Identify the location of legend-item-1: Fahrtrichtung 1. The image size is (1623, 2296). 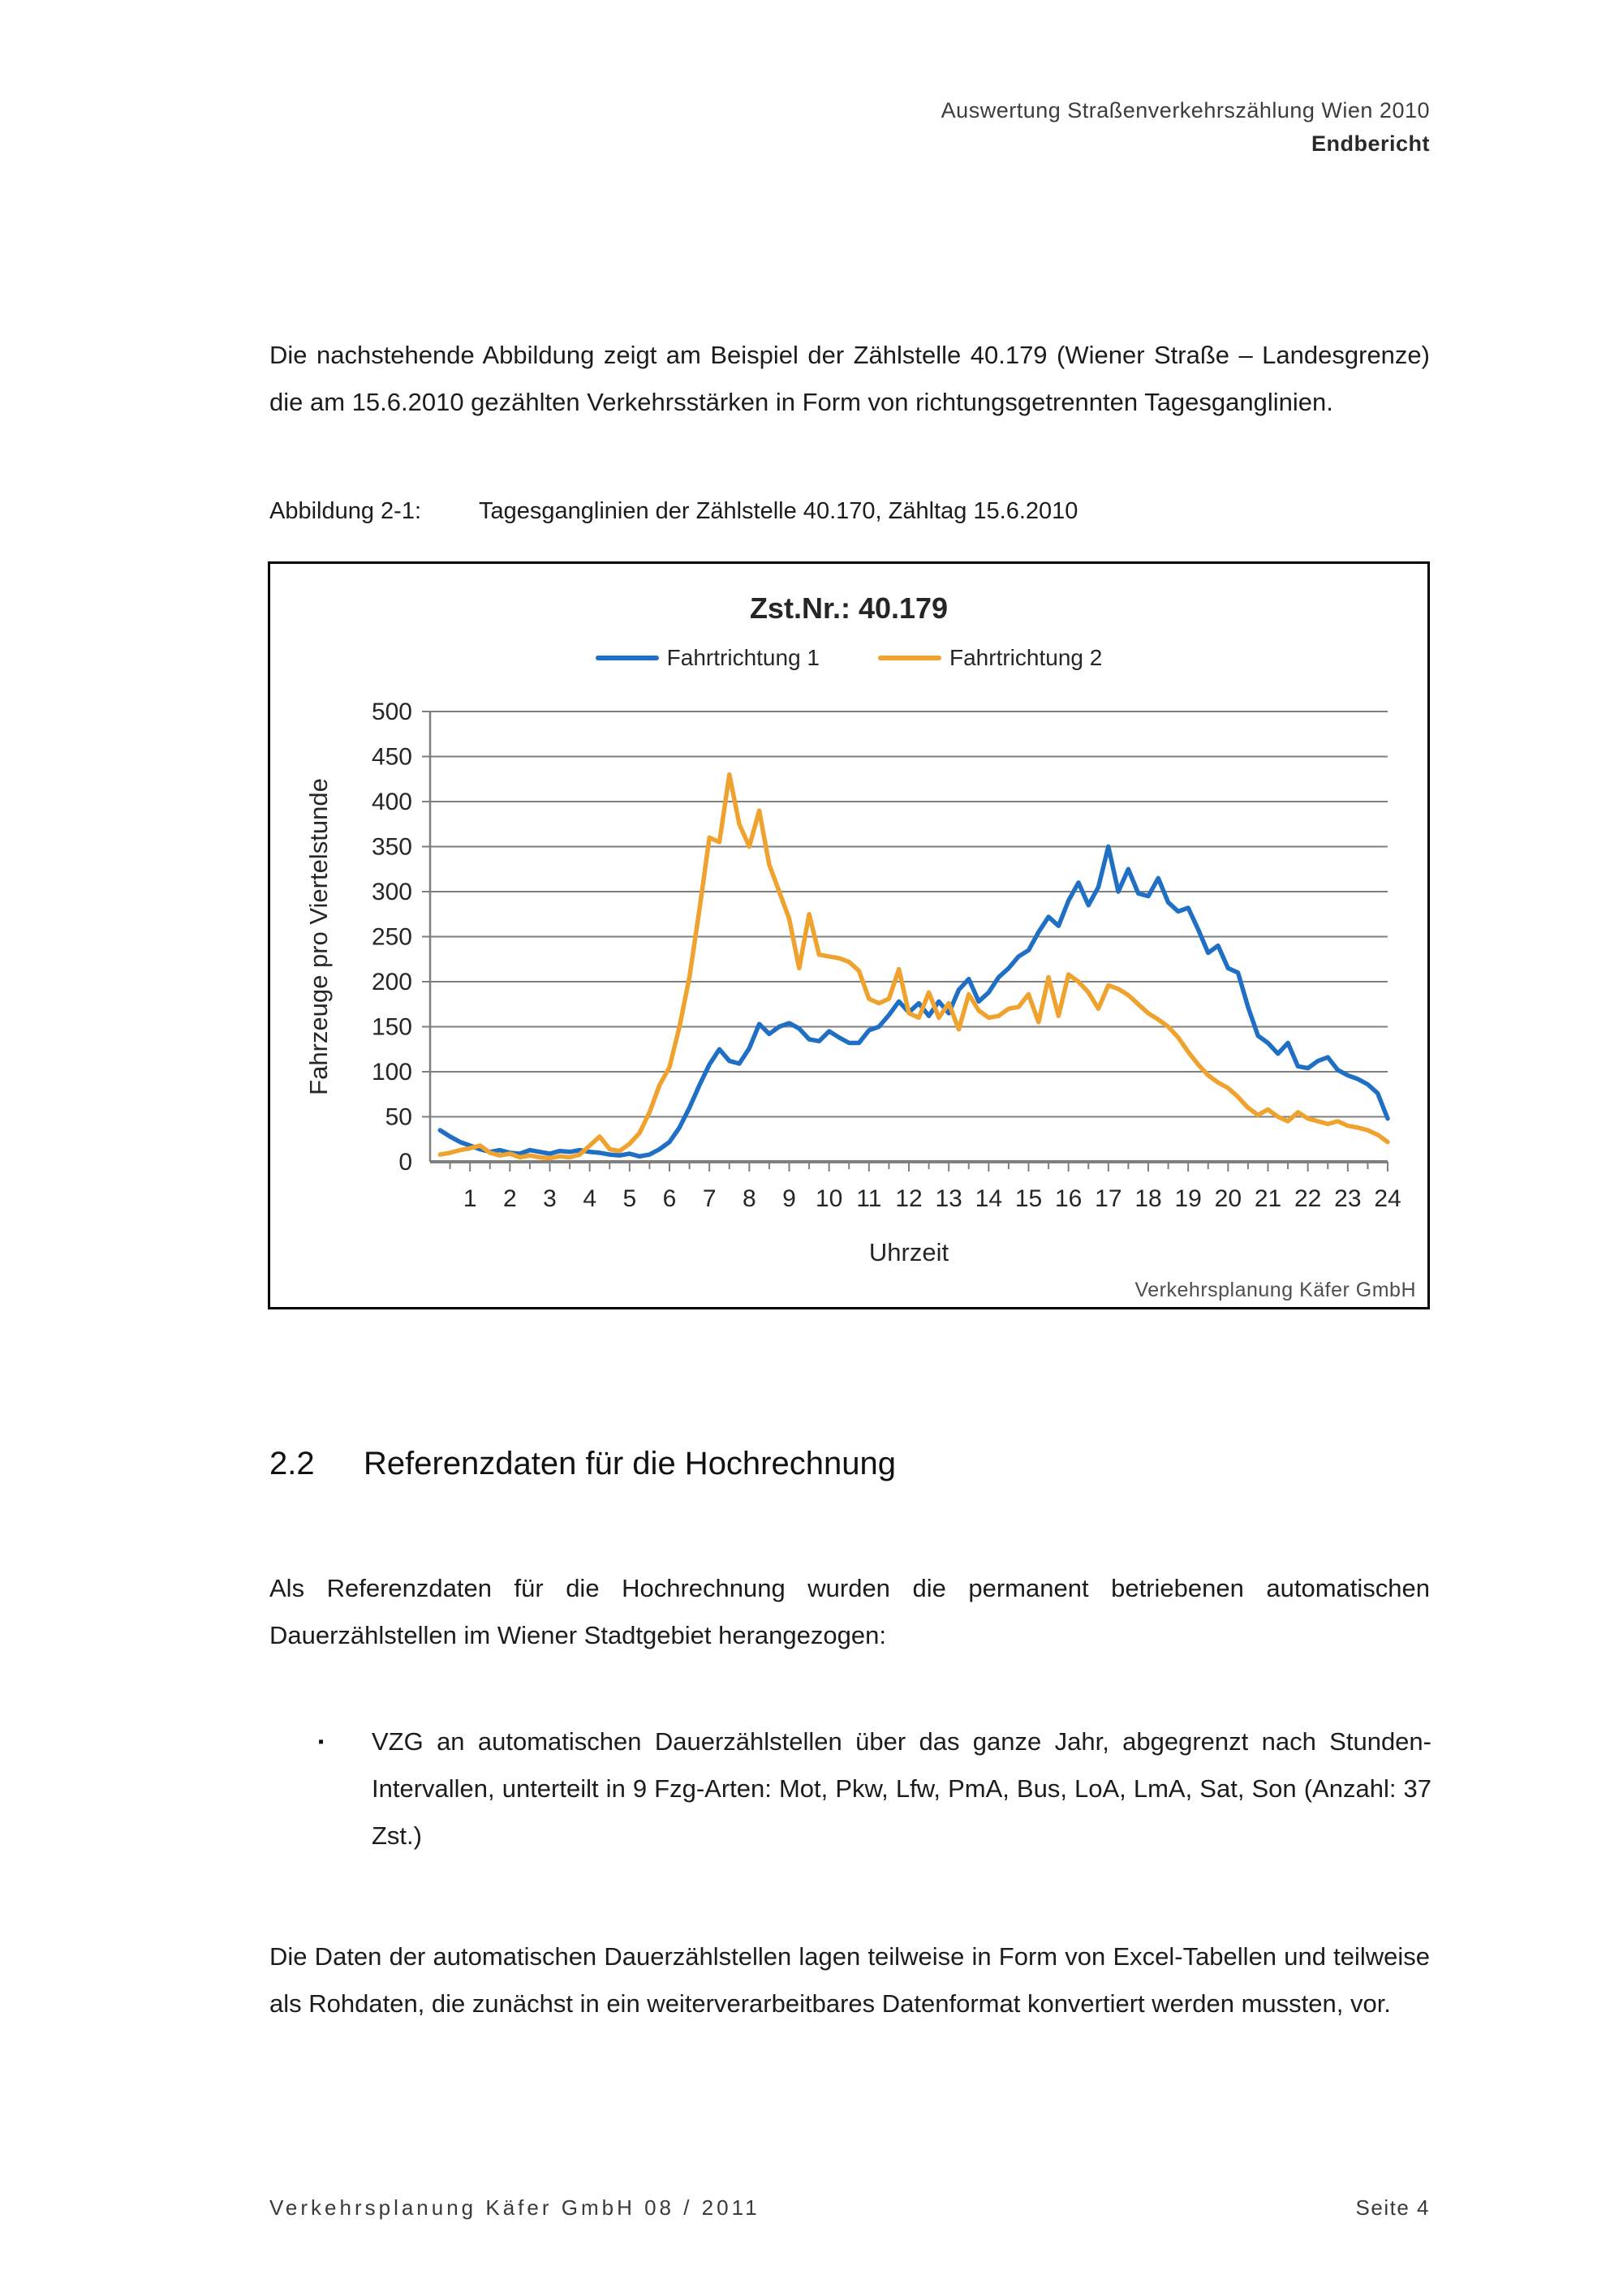
(707, 658).